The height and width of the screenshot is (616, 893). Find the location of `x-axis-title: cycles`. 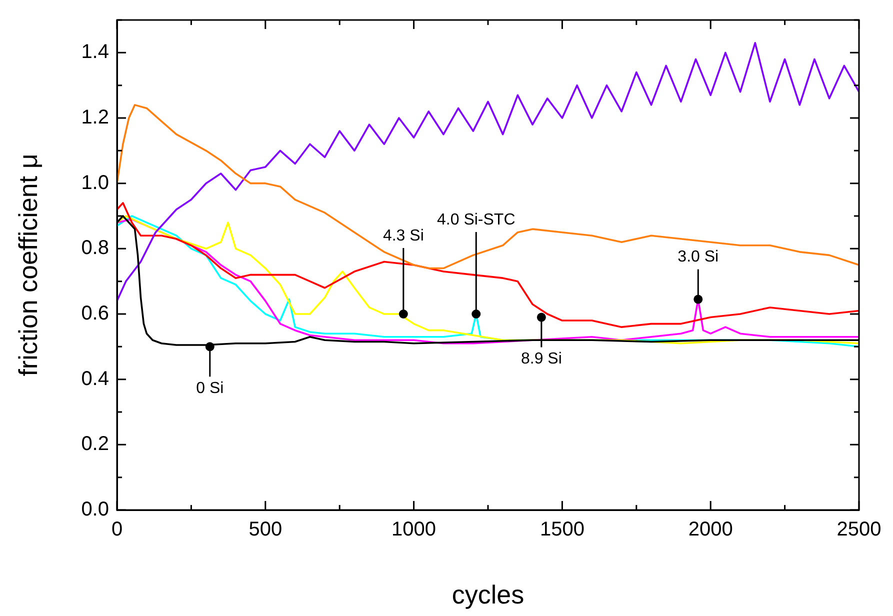

x-axis-title: cycles is located at coordinates (488, 595).